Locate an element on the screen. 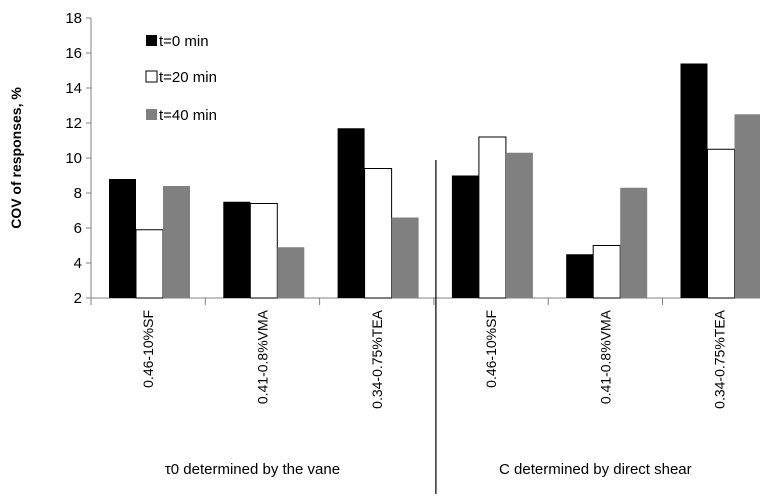  y-tick-label: 8 is located at coordinates (78, 193).